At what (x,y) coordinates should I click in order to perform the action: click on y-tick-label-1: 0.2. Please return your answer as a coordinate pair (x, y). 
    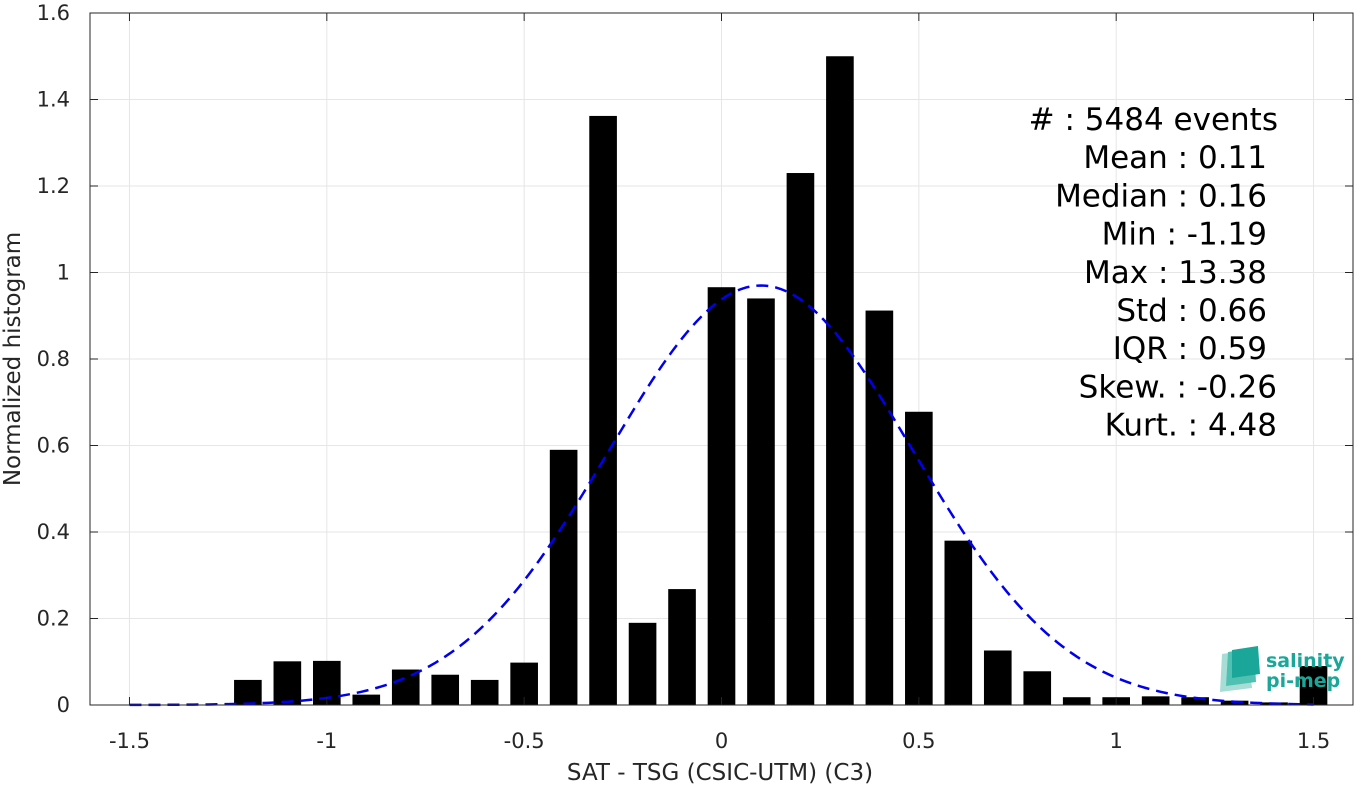
    Looking at the image, I should click on (53, 619).